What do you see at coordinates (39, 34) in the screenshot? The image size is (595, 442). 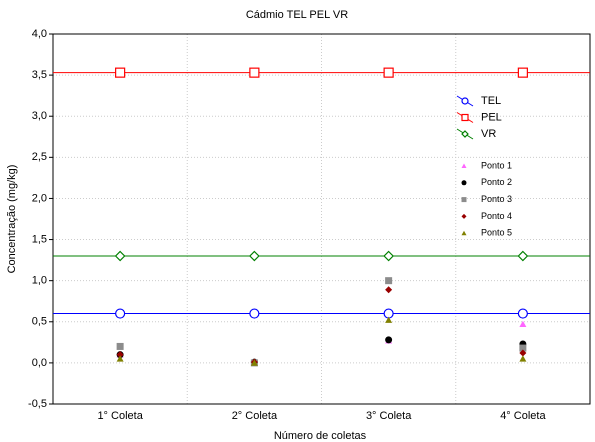 I see `y-tick-label: 4,0` at bounding box center [39, 34].